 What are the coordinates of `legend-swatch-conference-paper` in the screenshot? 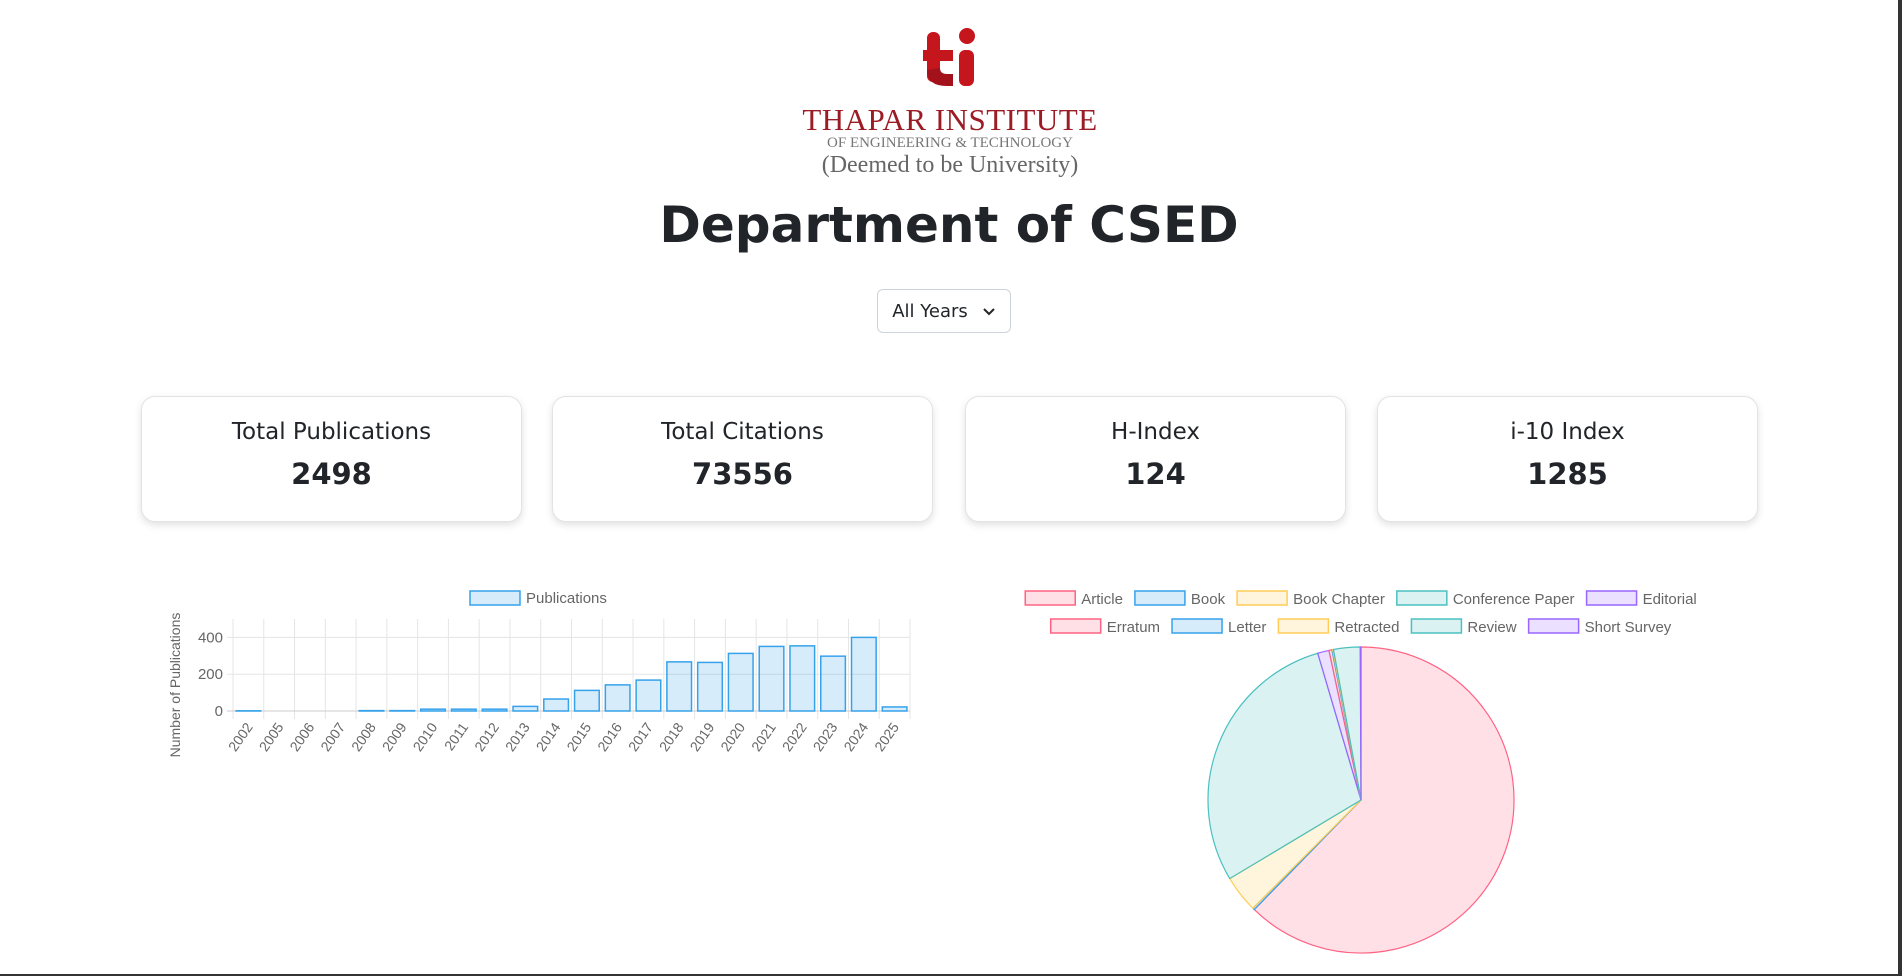 It's located at (1422, 598).